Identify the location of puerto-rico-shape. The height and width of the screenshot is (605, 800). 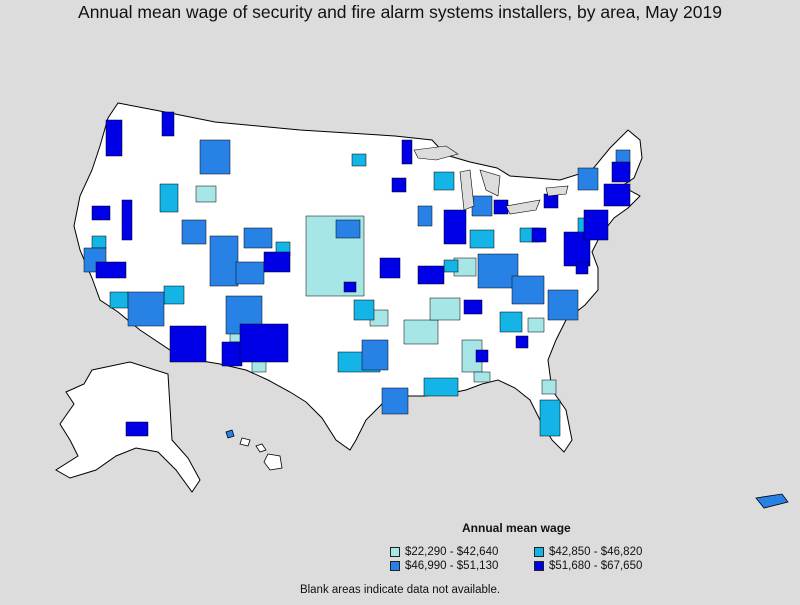
(772, 501).